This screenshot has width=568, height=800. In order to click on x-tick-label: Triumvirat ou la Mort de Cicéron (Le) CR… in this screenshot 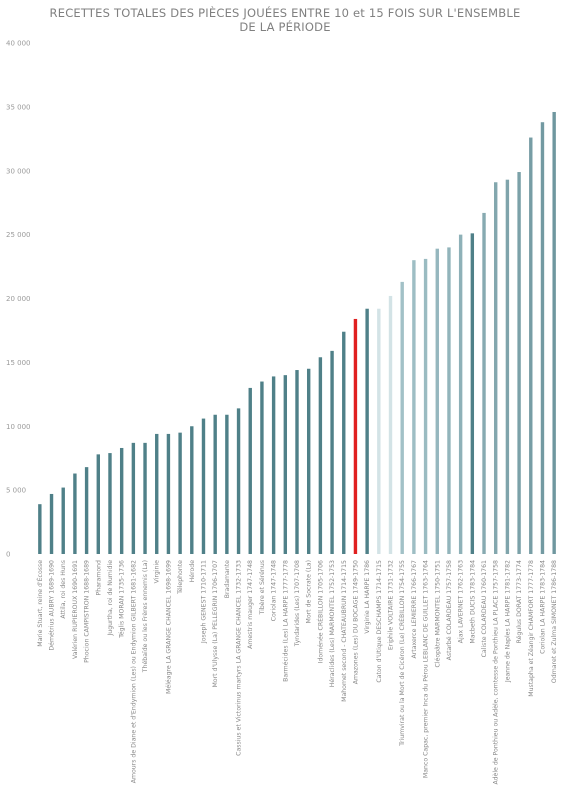, I will do `click(401, 653)`.